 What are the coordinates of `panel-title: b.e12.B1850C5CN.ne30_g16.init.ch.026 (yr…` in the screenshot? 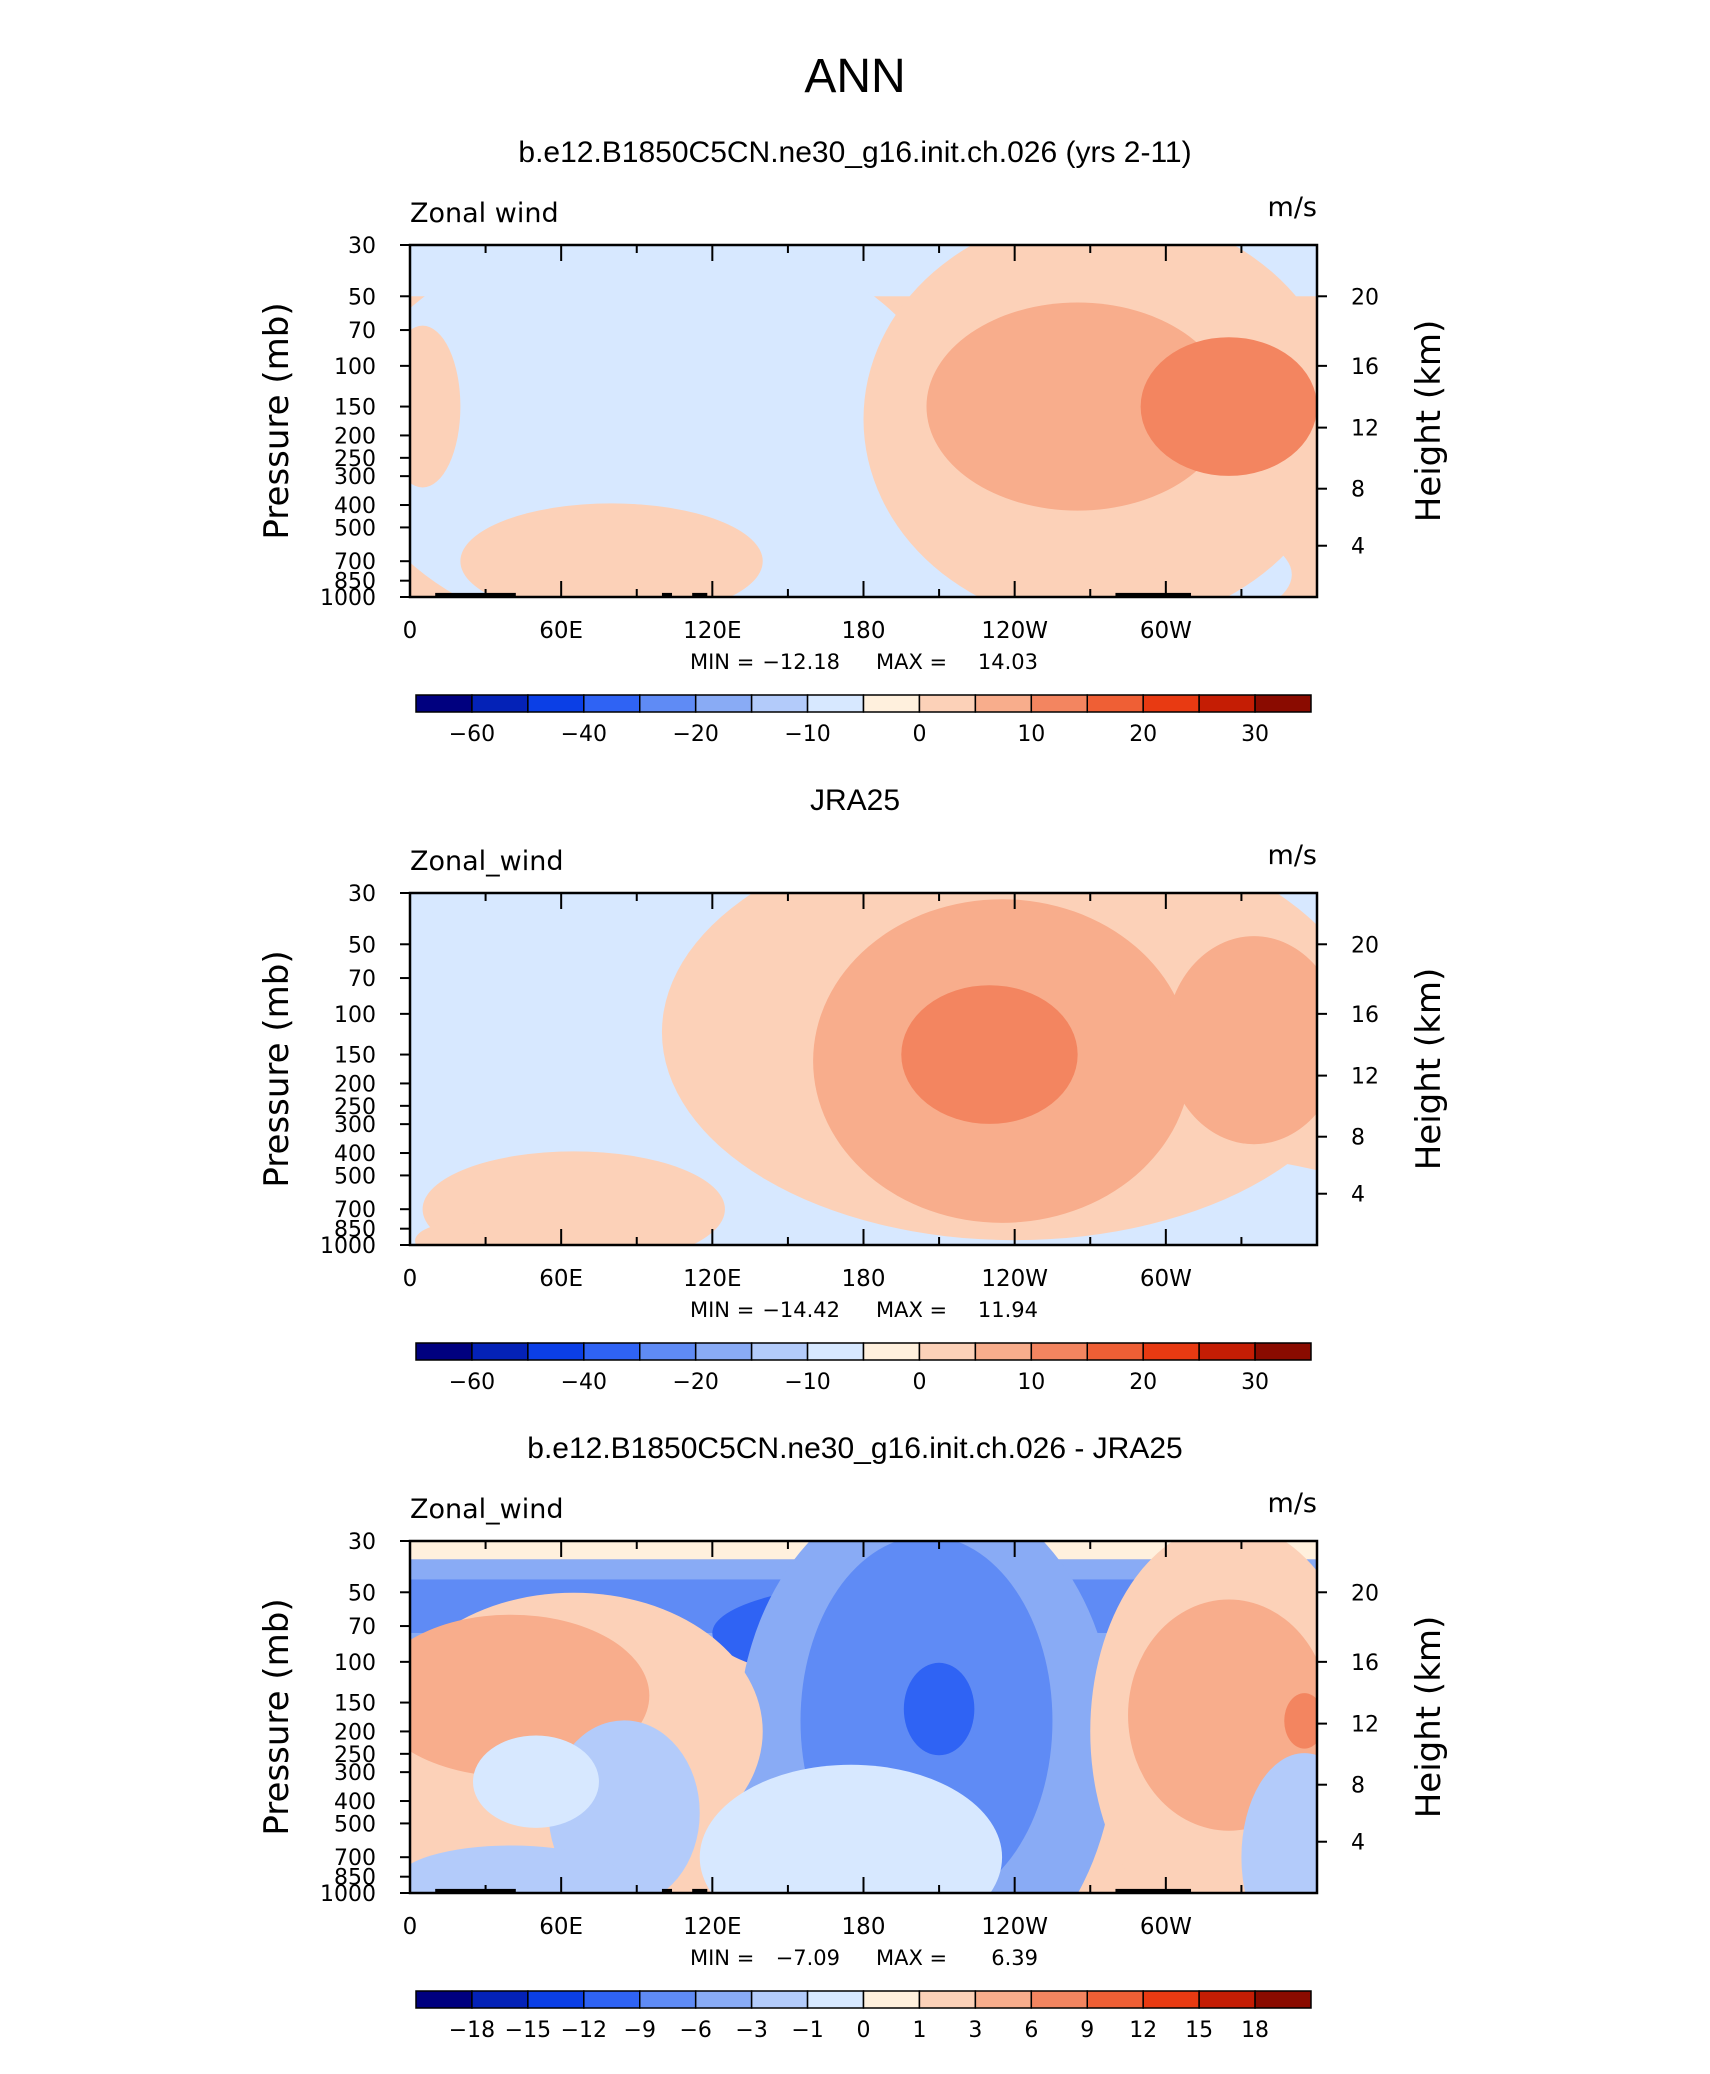 It's located at (854, 152).